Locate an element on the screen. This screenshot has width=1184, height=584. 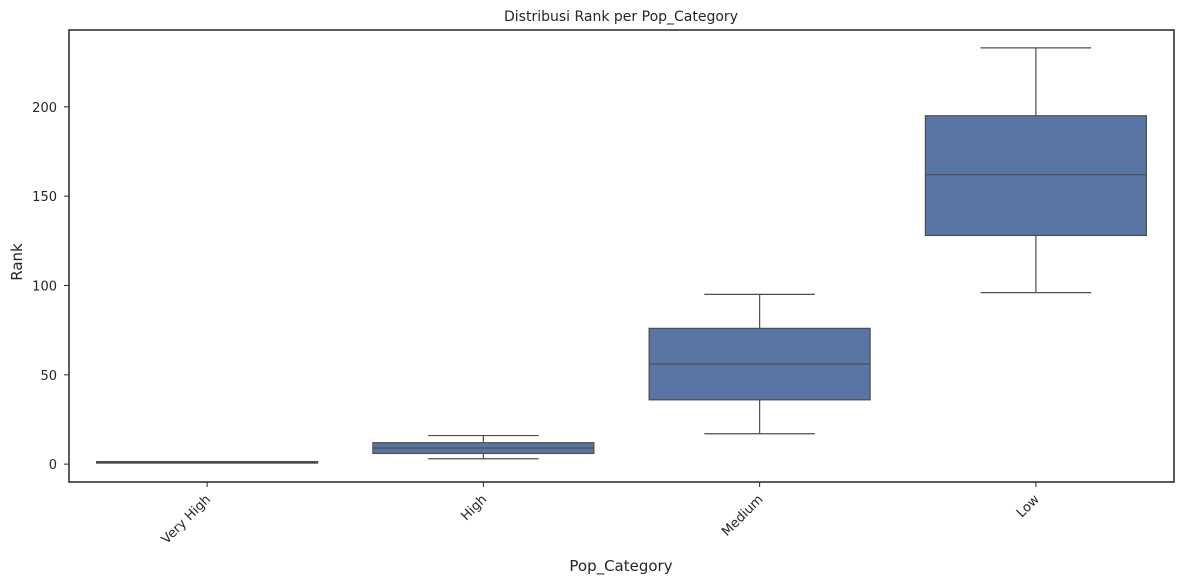
box-low is located at coordinates (1035, 176).